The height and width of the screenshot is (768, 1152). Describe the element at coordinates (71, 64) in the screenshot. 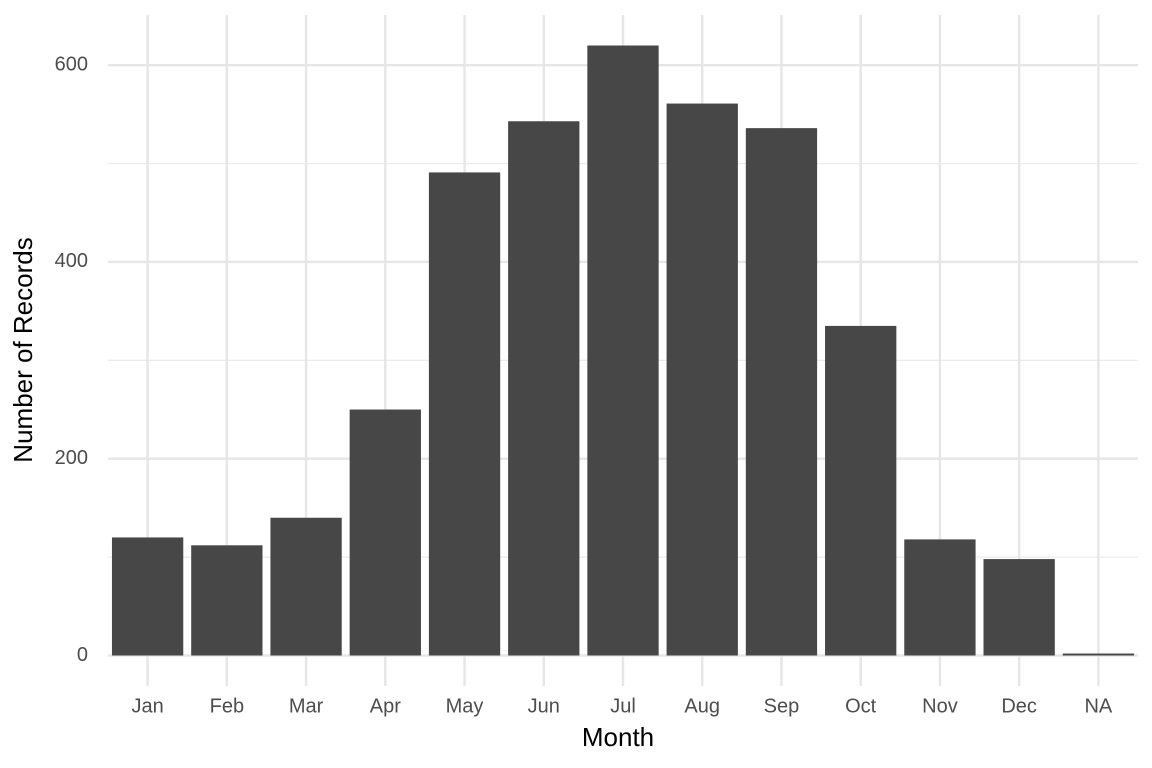

I see `y-tick-label: 600` at that location.